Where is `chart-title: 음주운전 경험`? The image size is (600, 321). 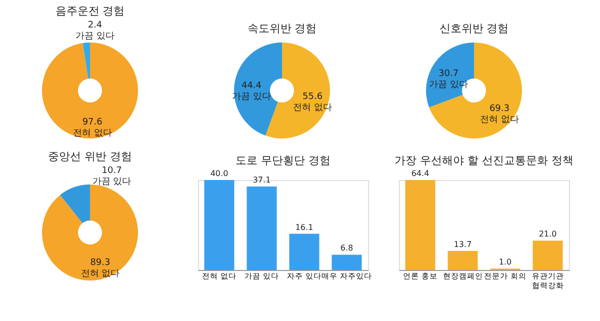
chart-title: 음주운전 경험 is located at coordinates (90, 11).